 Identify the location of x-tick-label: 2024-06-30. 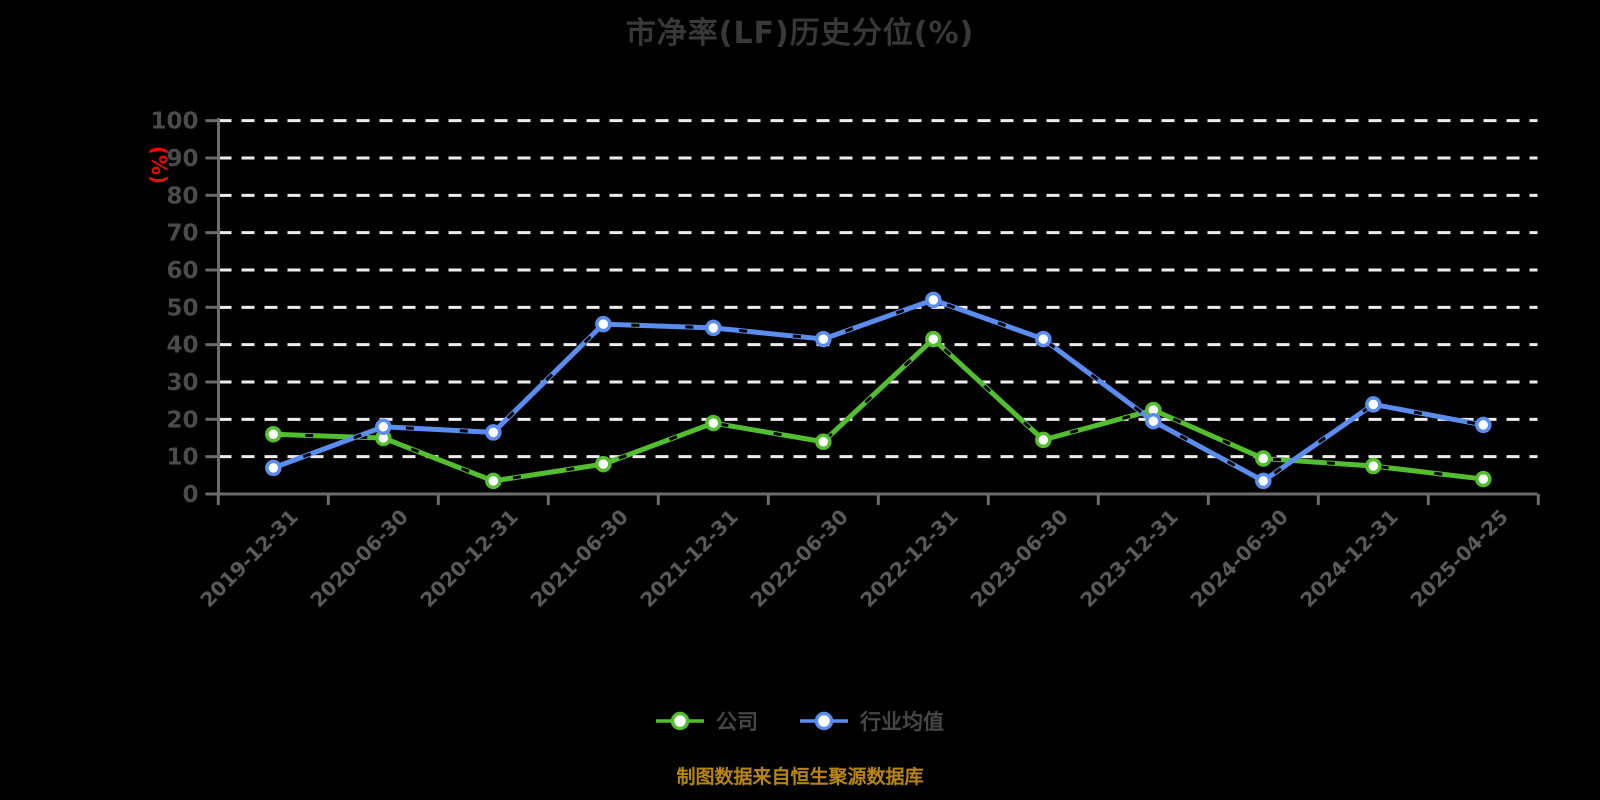
(1238, 558).